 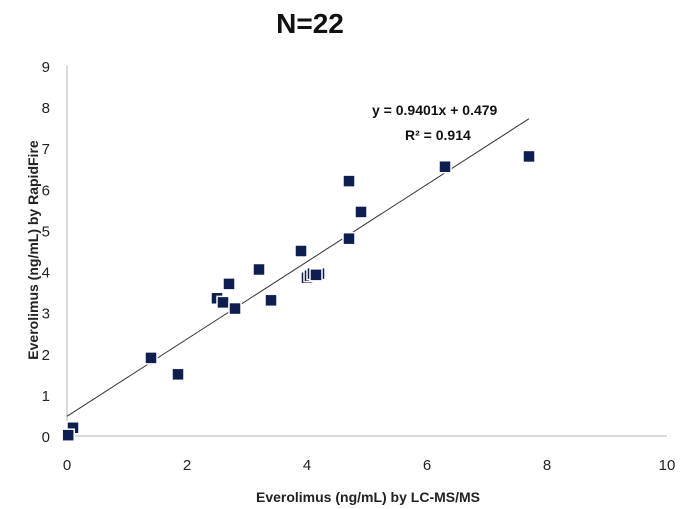 I want to click on x-tick-label: 6, so click(x=427, y=465).